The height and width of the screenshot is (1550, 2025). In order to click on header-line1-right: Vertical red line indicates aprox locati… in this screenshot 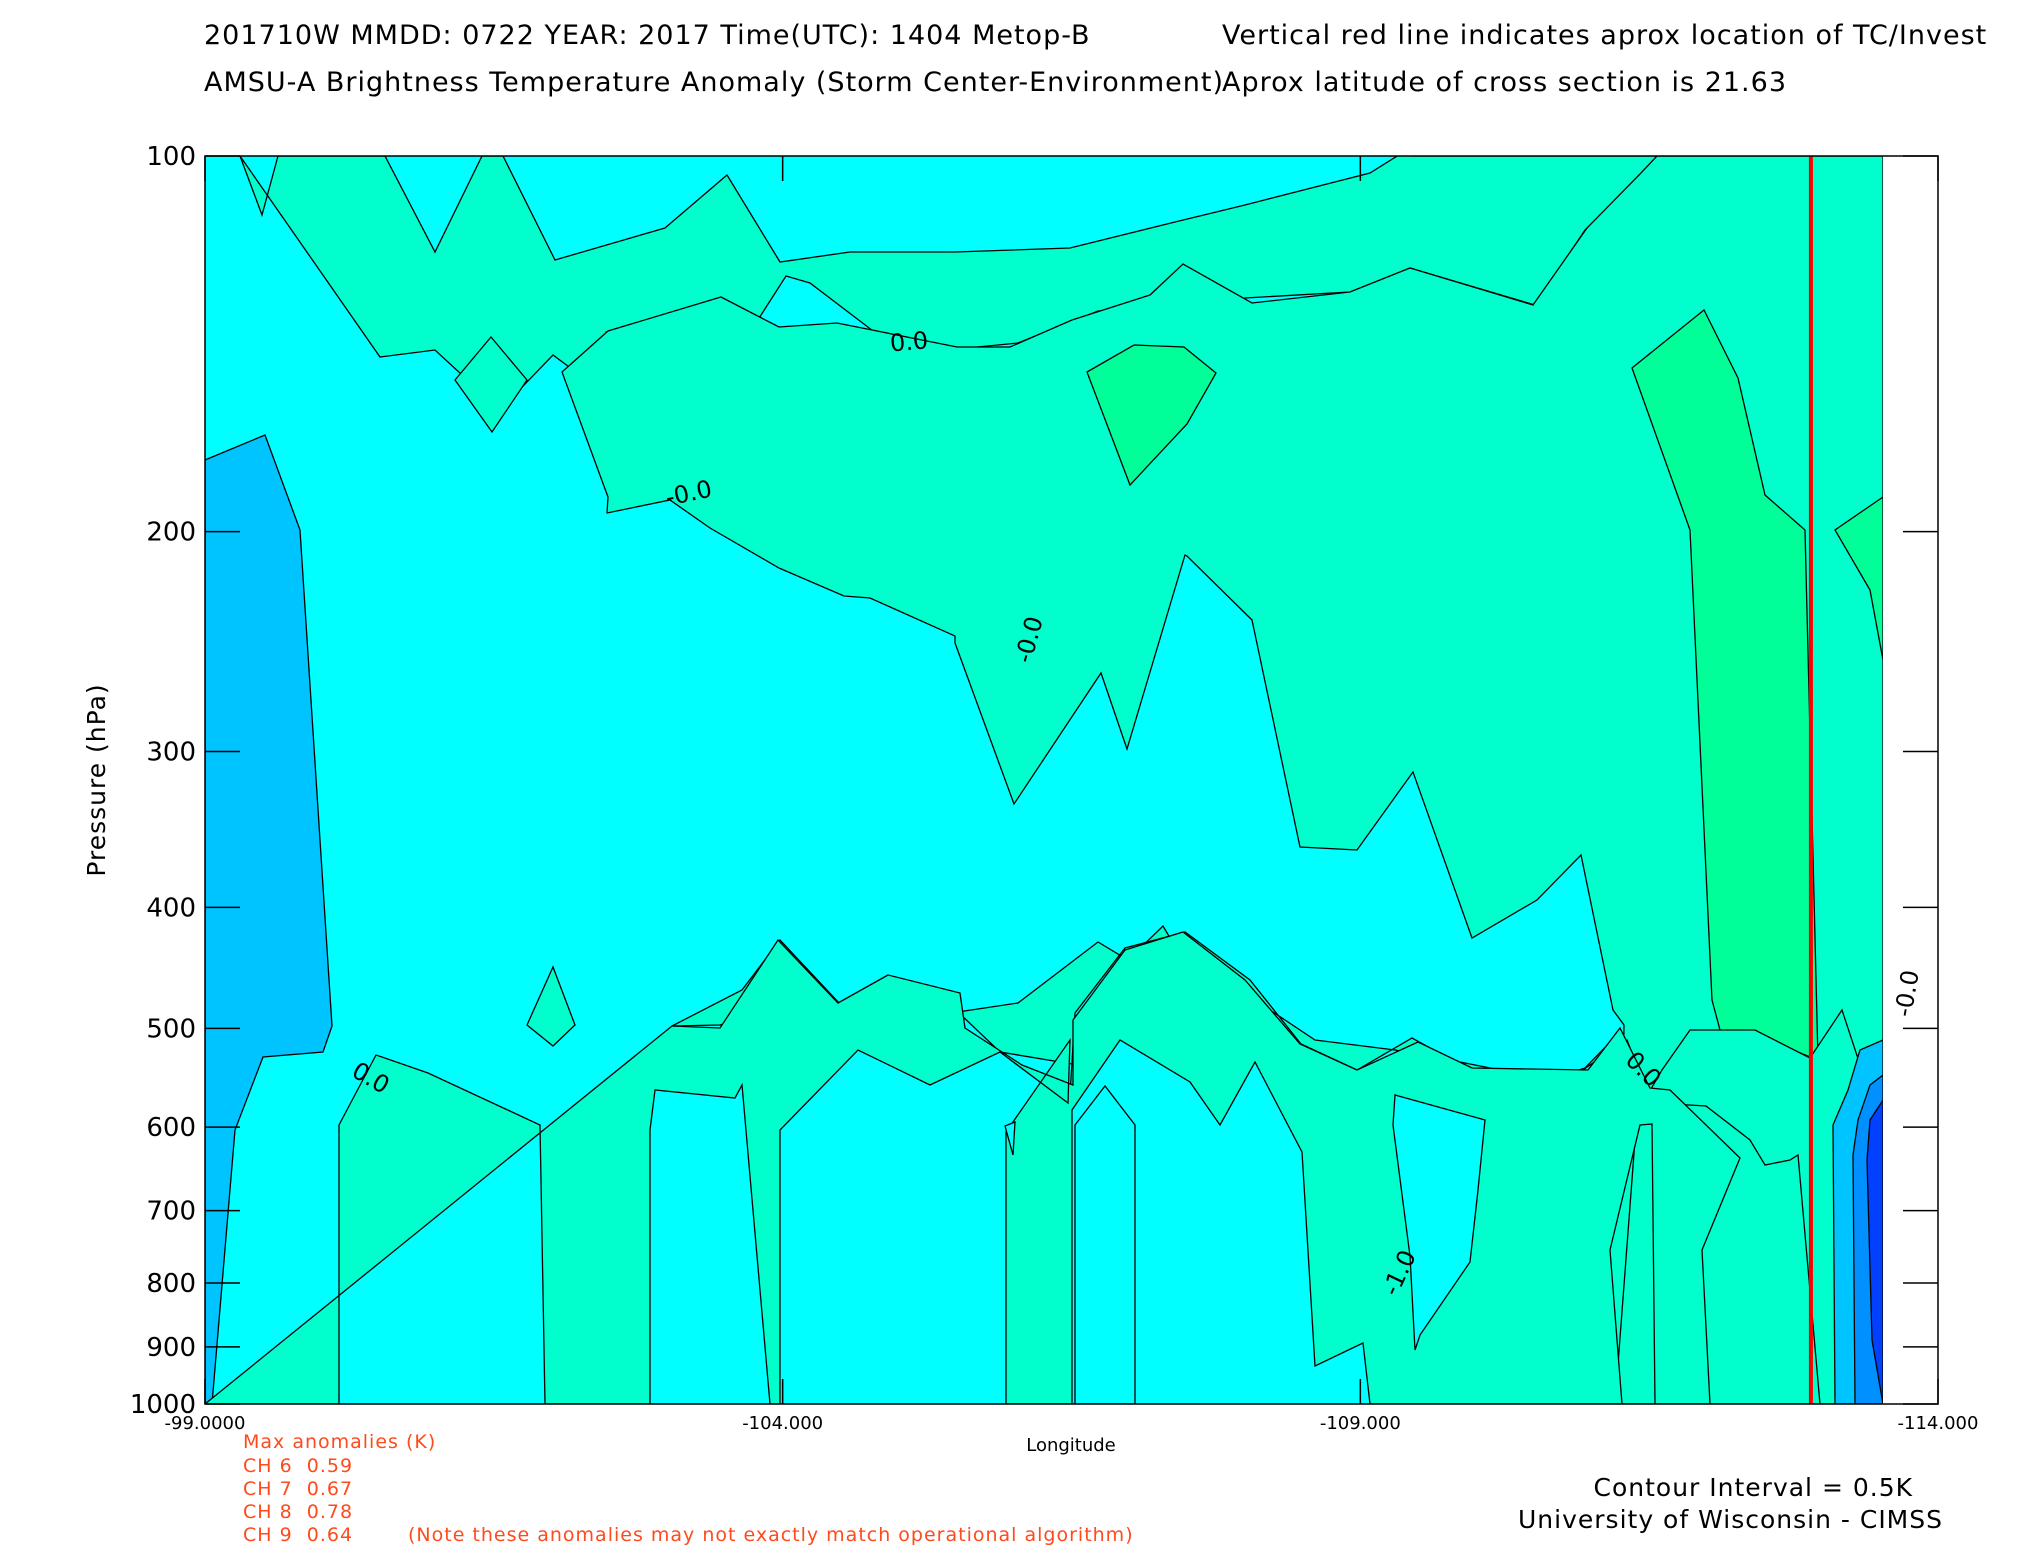, I will do `click(1605, 35)`.